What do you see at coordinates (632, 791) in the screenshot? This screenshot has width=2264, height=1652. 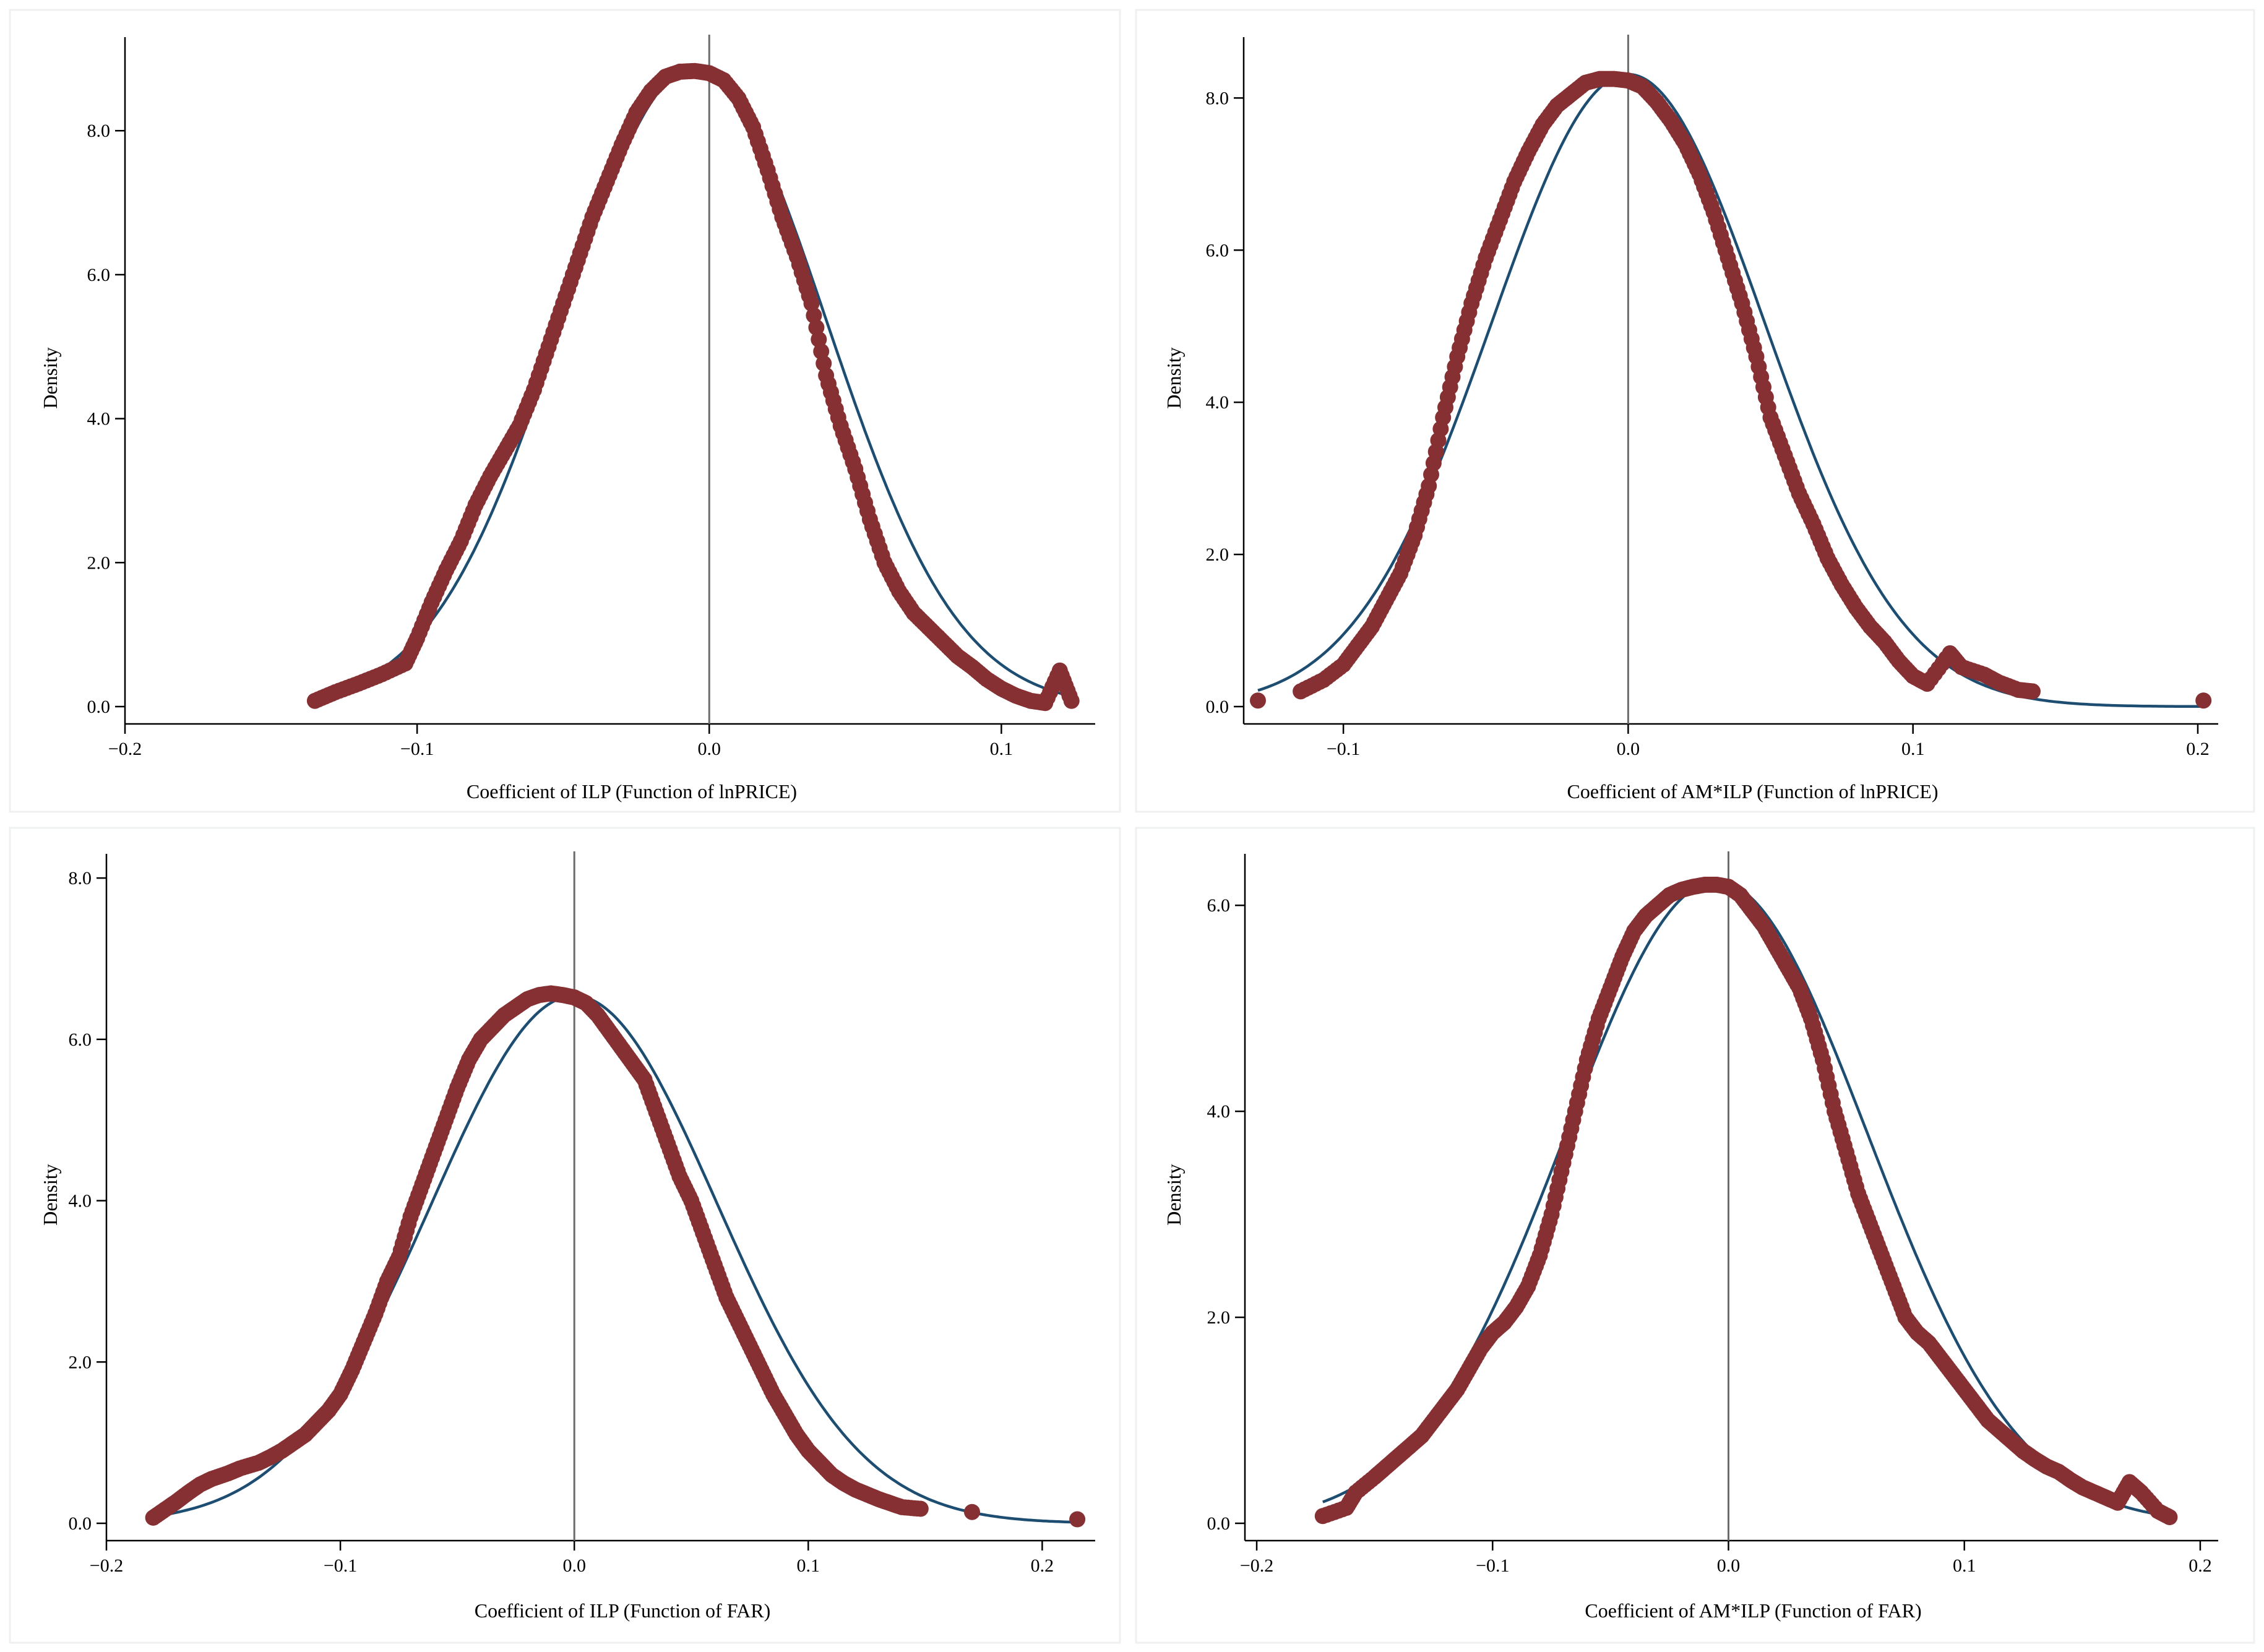 I see `x-axis-title: Coefficient of ILP (Function of lnPRICE)` at bounding box center [632, 791].